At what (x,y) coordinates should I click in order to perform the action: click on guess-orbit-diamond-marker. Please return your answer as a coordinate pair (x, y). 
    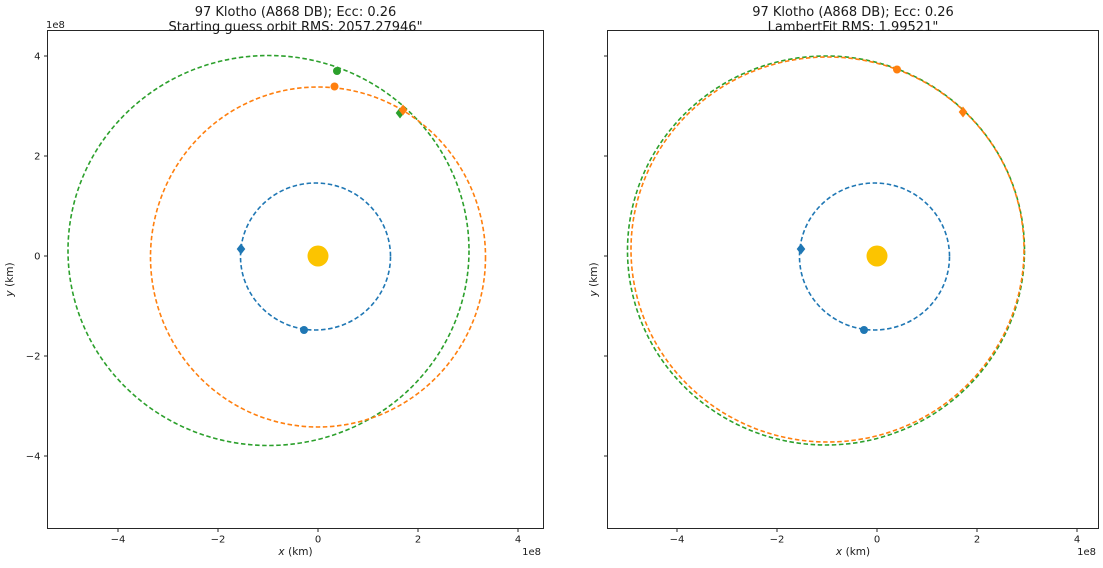
    Looking at the image, I should click on (403, 110).